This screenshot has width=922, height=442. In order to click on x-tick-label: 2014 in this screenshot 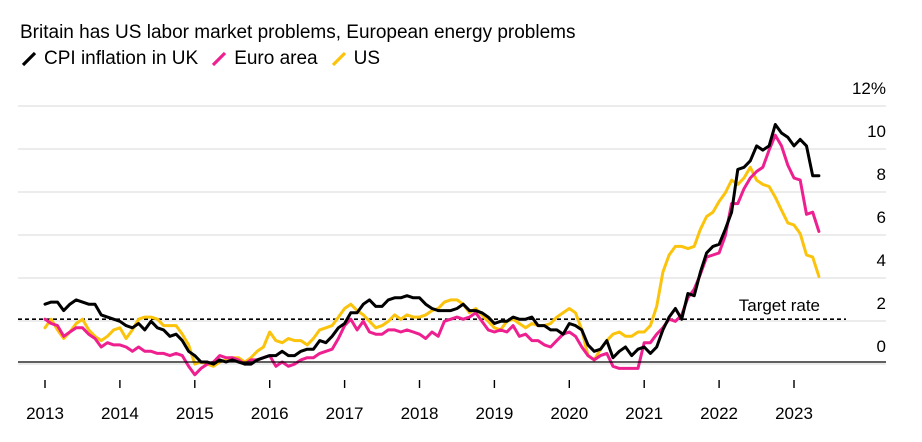, I will do `click(120, 413)`.